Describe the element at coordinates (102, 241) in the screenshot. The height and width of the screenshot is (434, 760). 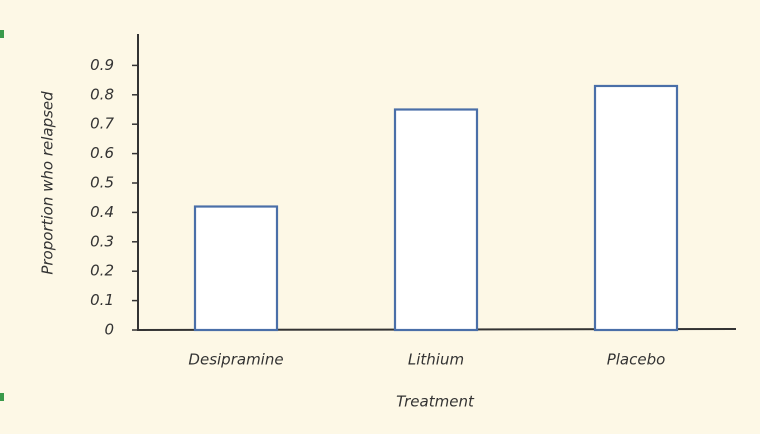
I see `y-tick-label: 0.3` at that location.